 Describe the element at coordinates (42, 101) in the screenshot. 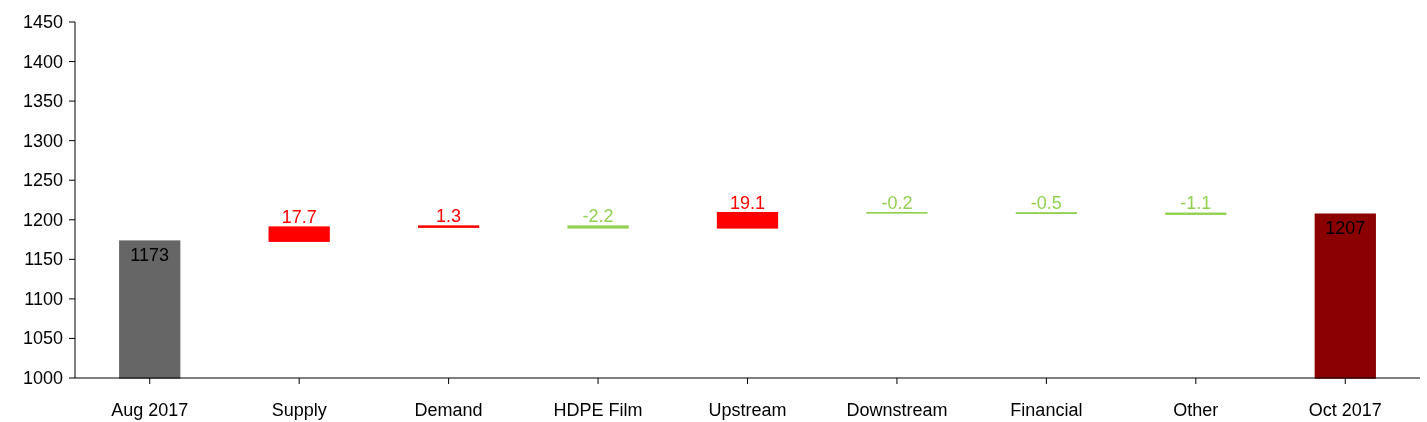

I see `y-tick-label: 1350` at that location.